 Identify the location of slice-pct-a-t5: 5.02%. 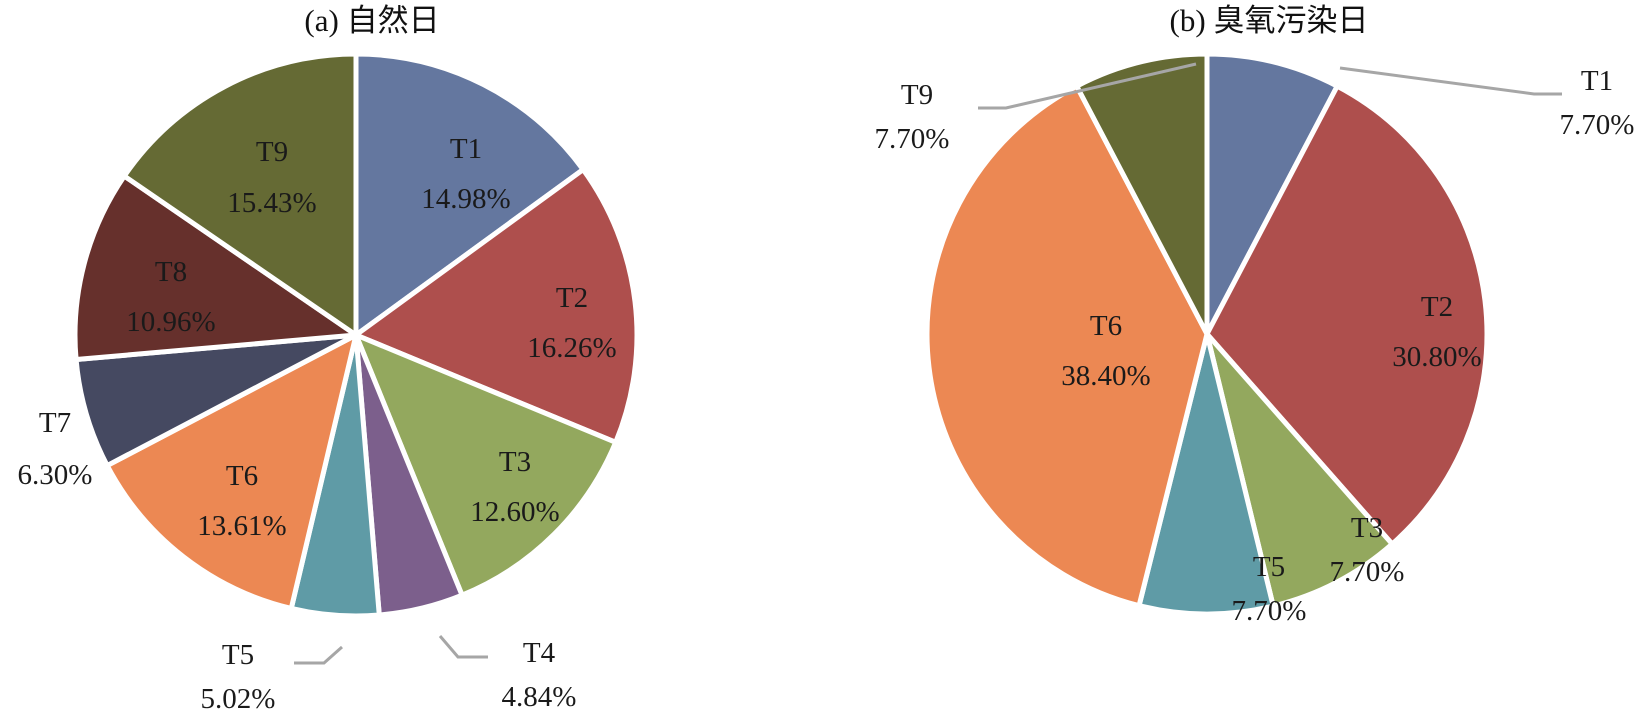
(238, 698).